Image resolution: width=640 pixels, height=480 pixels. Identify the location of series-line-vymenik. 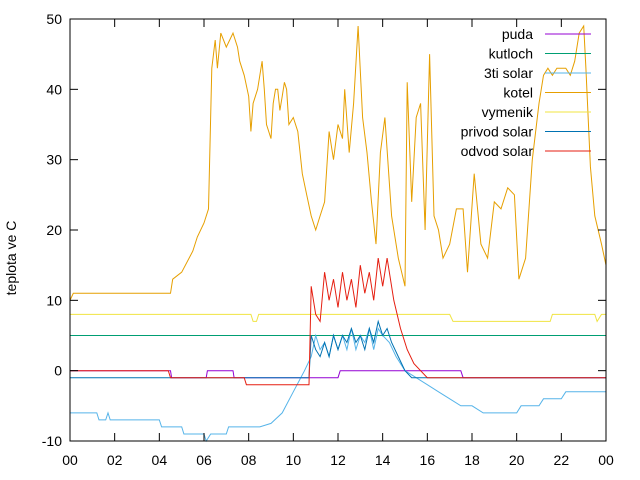
(338, 318).